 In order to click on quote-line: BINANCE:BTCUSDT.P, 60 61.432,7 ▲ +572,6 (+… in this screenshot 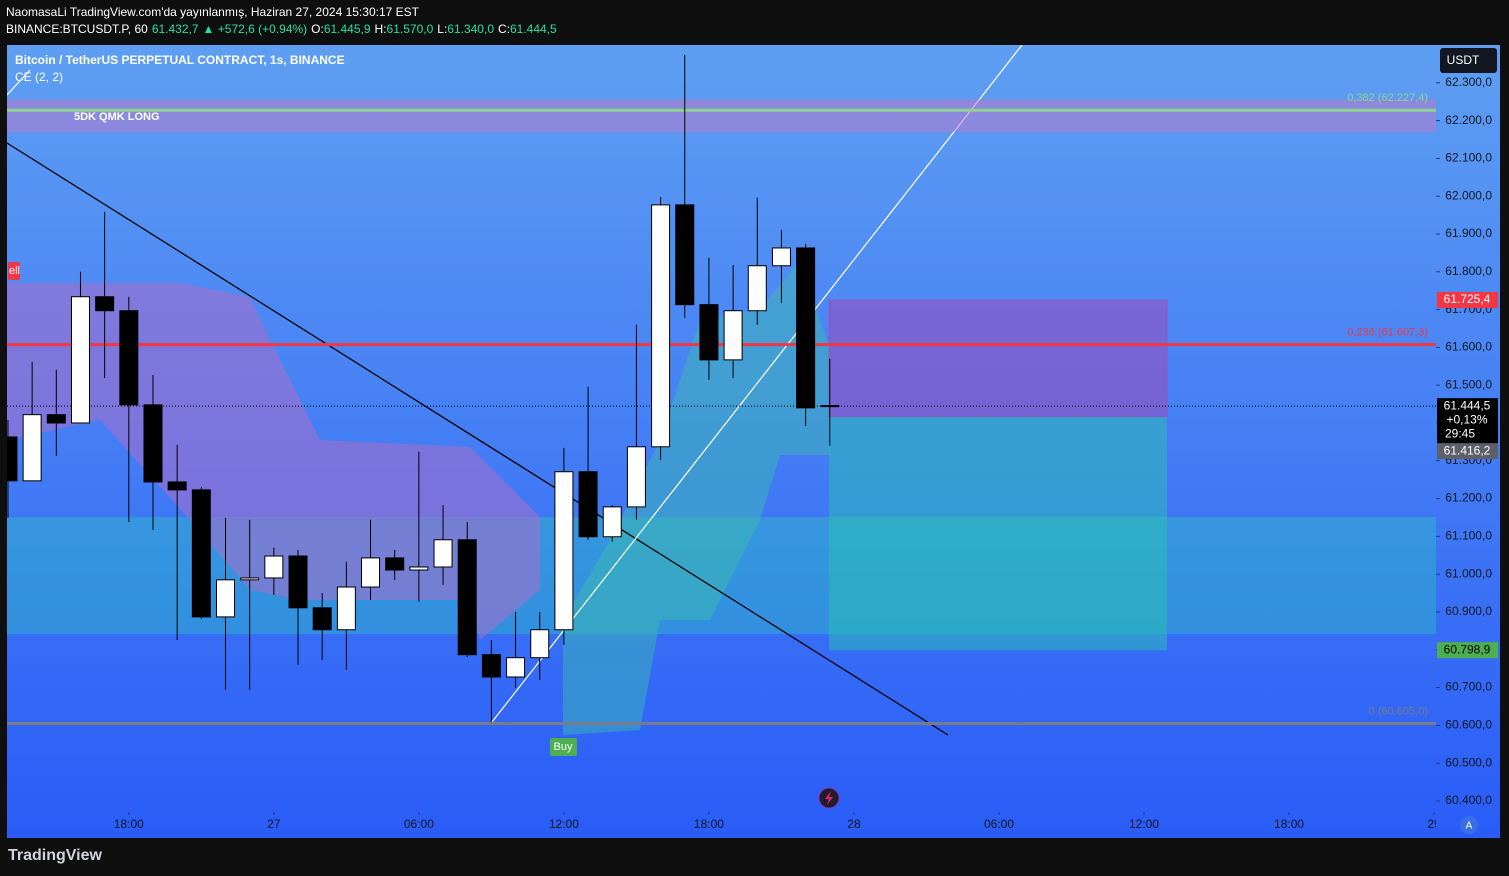, I will do `click(285, 29)`.